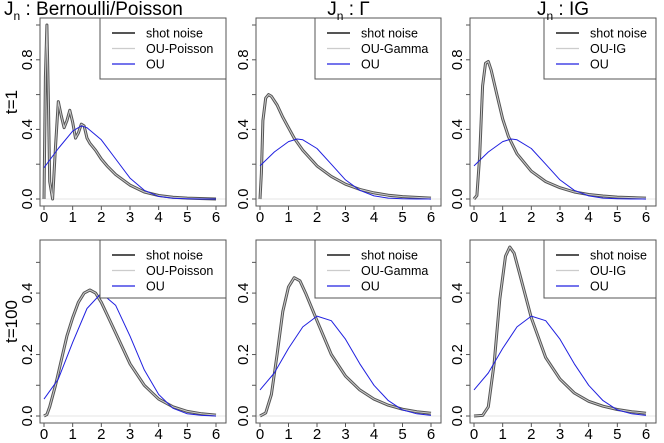 The height and width of the screenshot is (443, 664). I want to click on series-ou-ig, so click(560, 130).